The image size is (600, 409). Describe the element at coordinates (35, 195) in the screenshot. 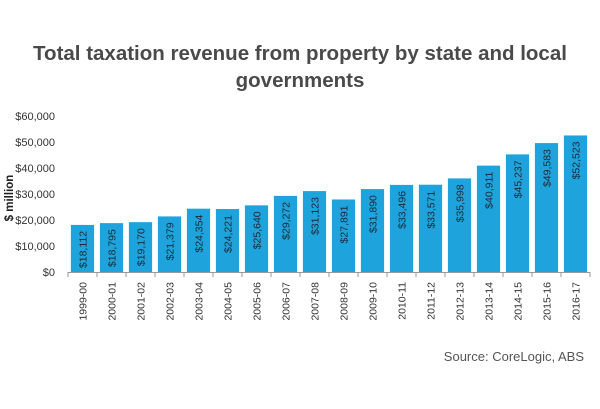

I see `y-tick-label: $30,000` at that location.